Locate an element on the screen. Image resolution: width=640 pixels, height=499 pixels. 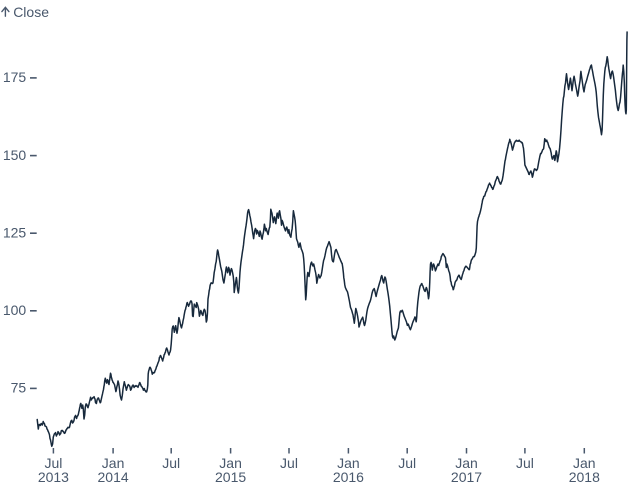
svg-text: Close is located at coordinates (31, 12).